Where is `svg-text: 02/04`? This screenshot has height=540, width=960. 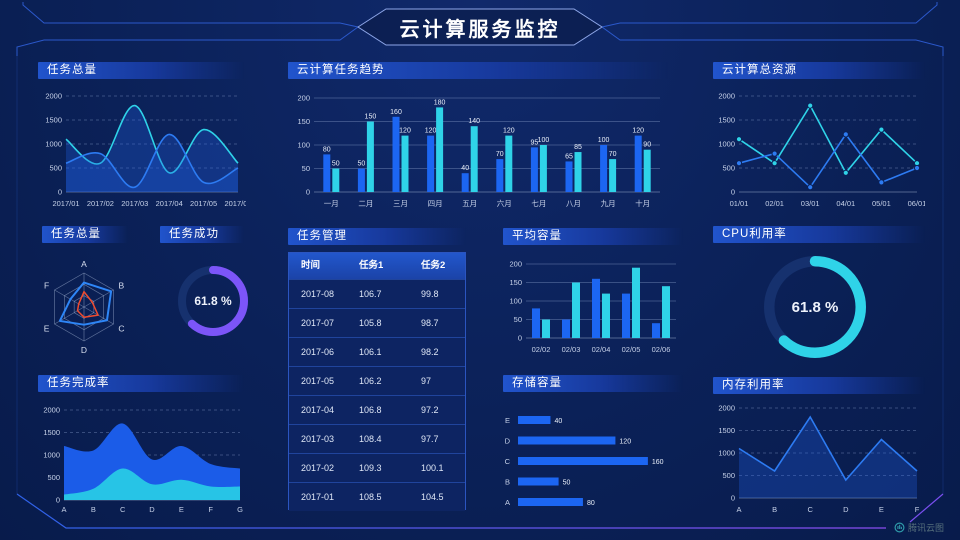
svg-text: 02/04 is located at coordinates (601, 349).